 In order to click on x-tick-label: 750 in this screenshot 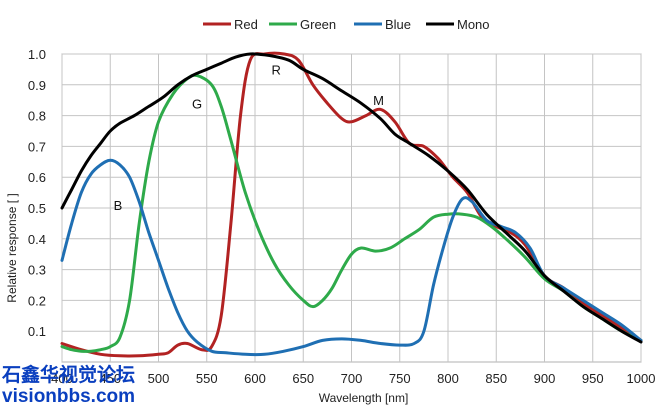, I will do `click(400, 378)`.